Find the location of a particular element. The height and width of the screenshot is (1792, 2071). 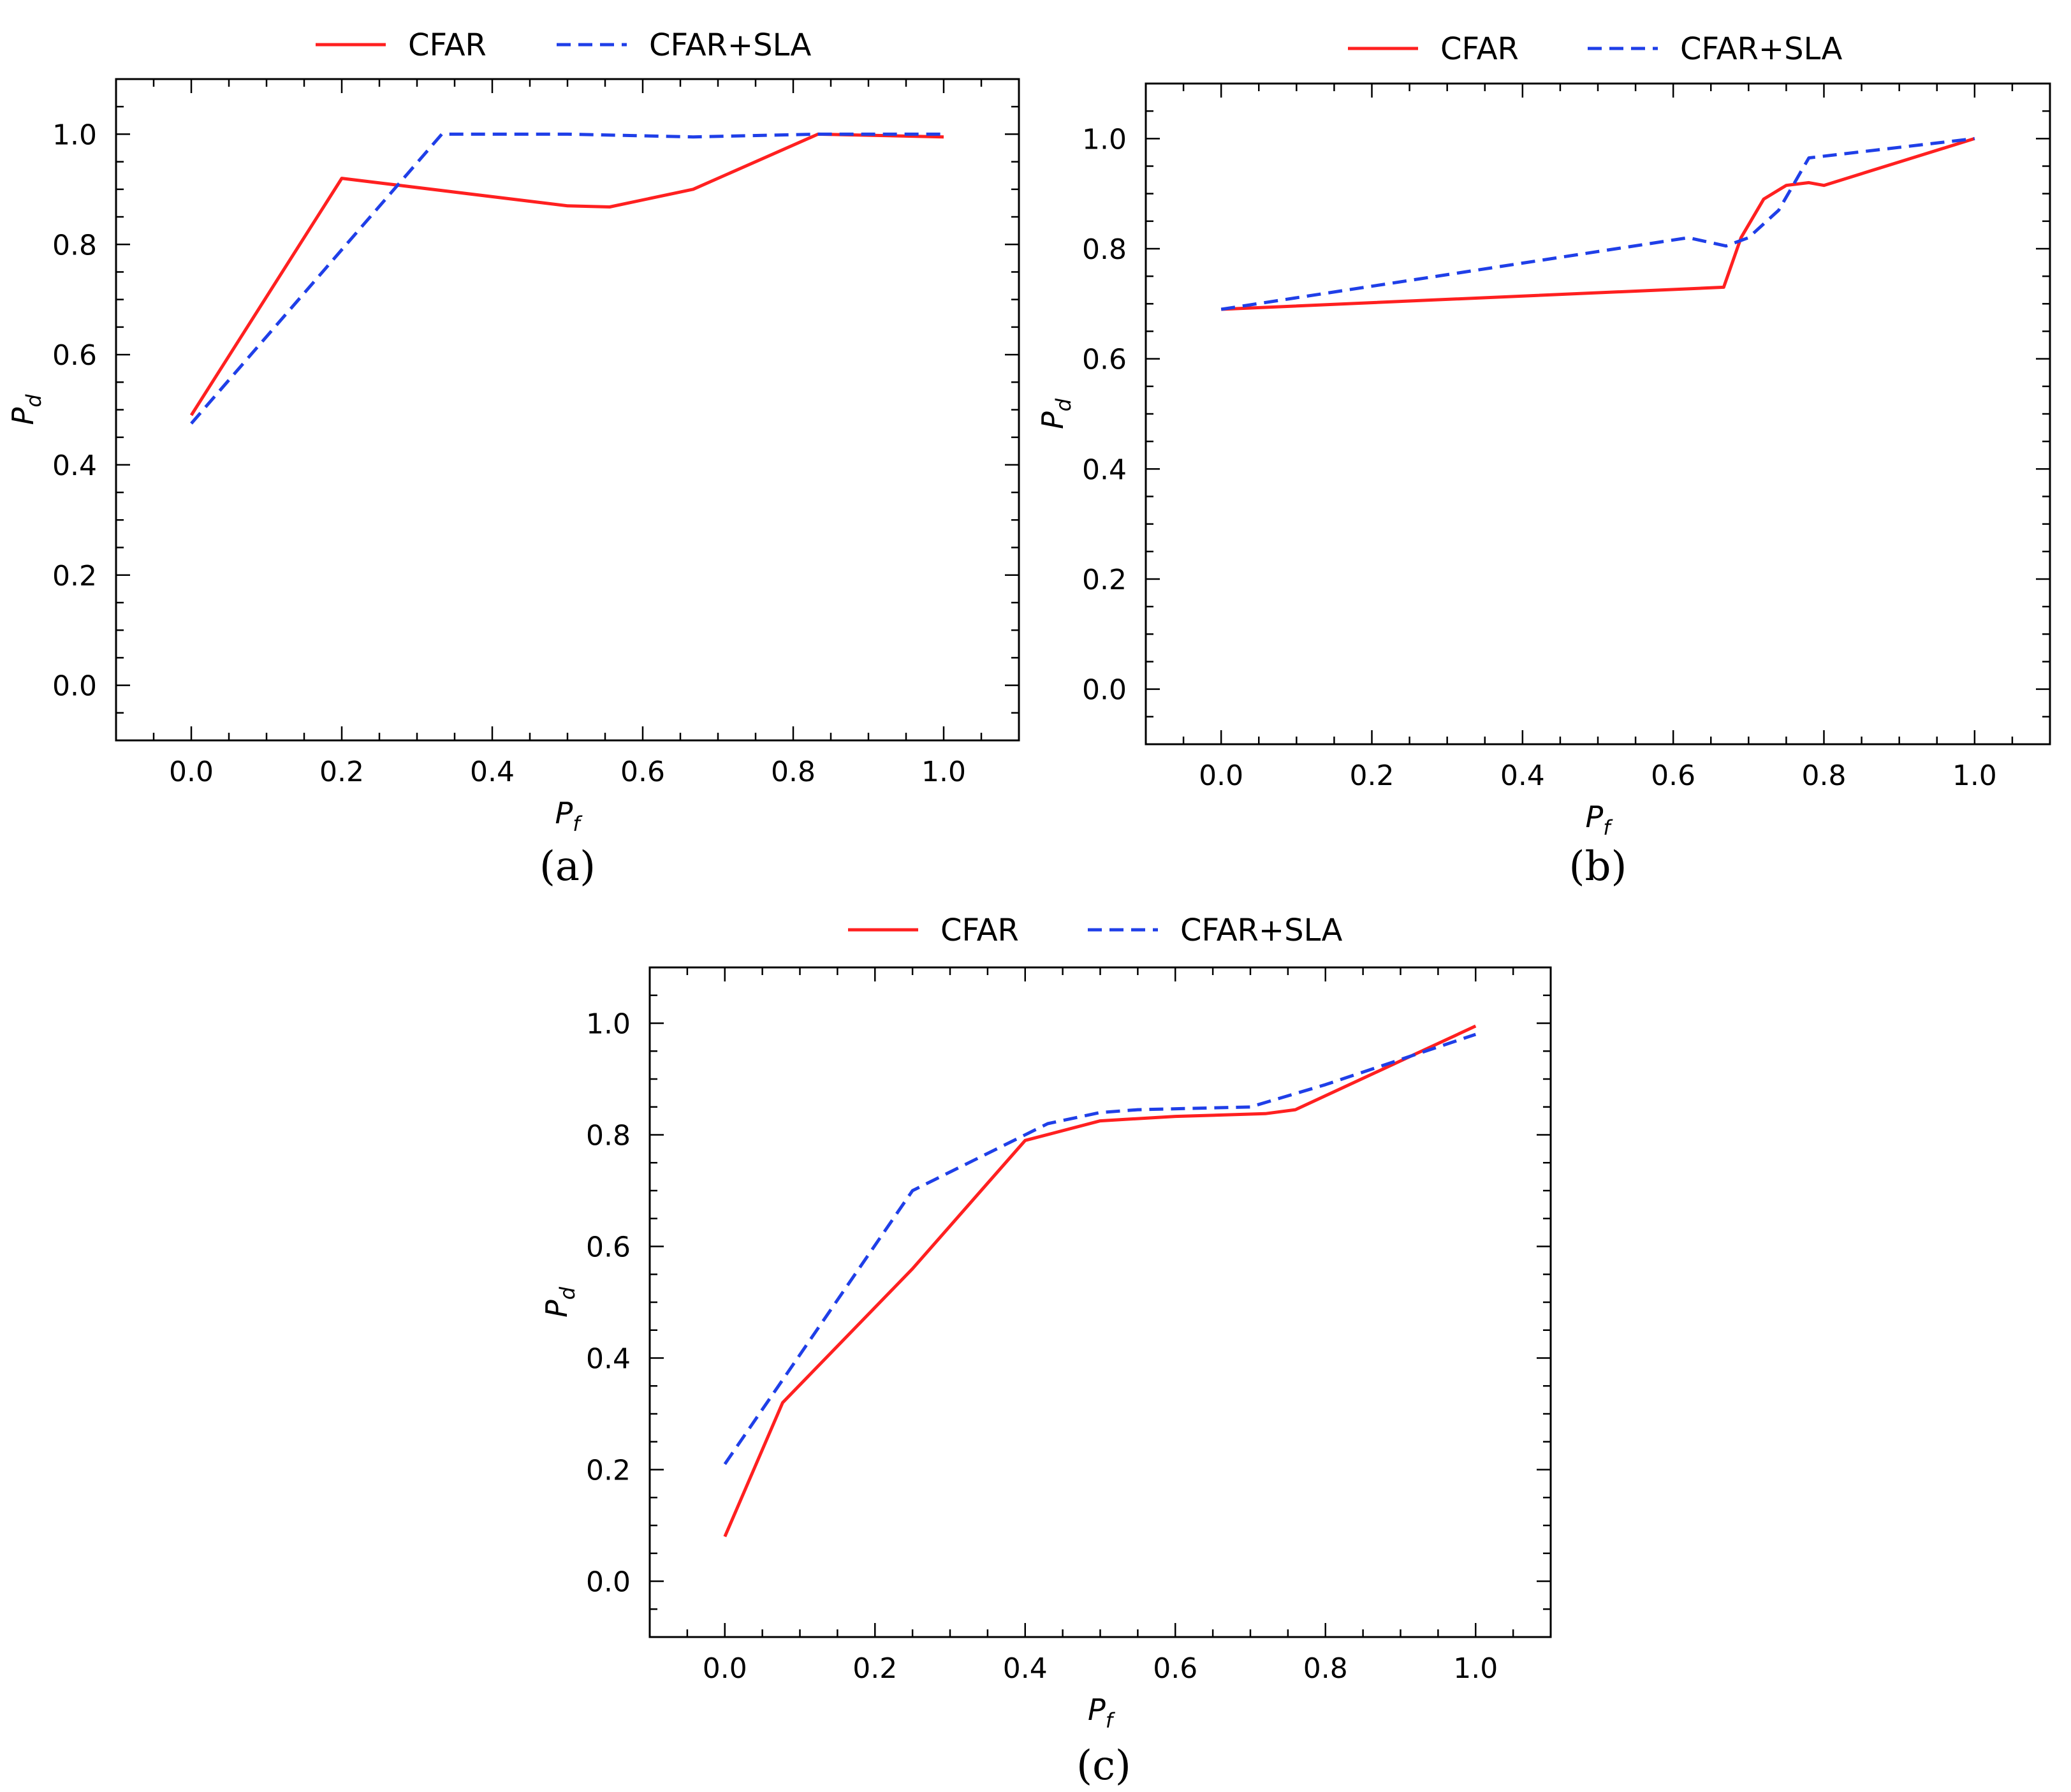

x-tick-label-b: 0.2 is located at coordinates (1372, 776).